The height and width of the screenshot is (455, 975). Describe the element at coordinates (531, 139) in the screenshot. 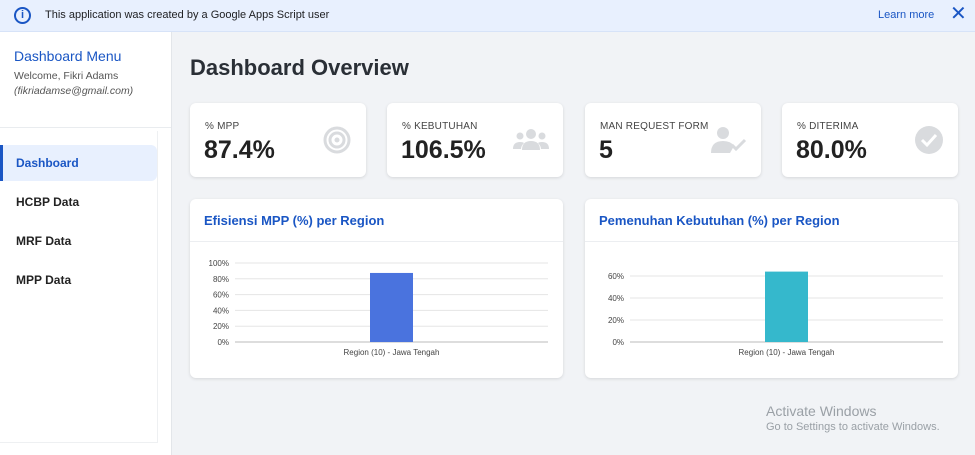

I see `users-icon` at that location.